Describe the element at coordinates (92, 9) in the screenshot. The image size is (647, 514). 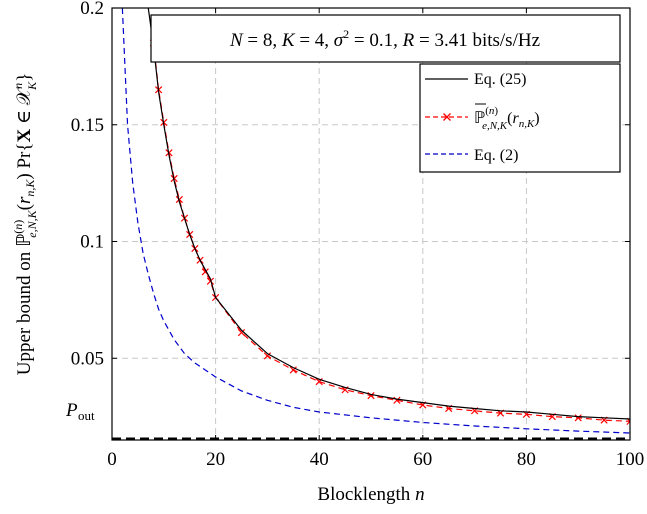
I see `y-tick-label: 0.2` at that location.